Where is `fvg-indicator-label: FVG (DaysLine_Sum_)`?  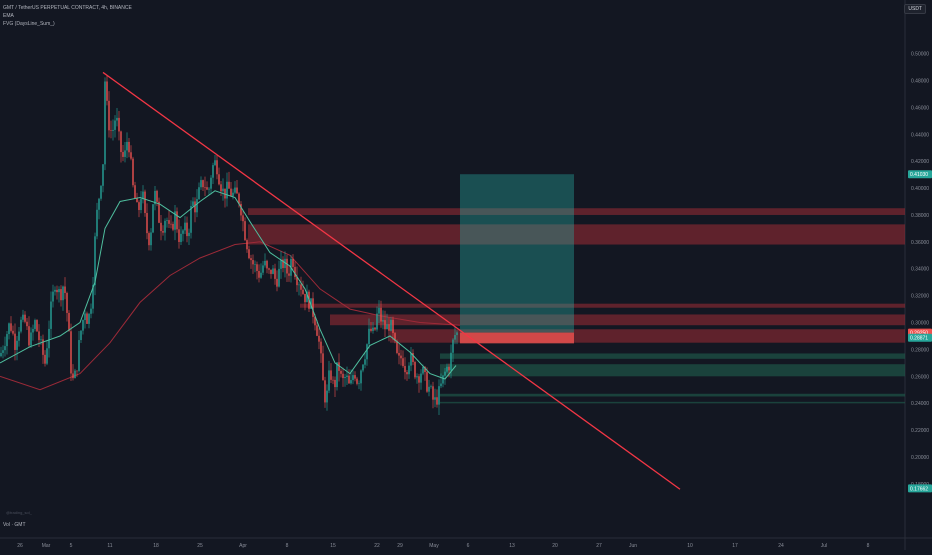 fvg-indicator-label: FVG (DaysLine_Sum_) is located at coordinates (29, 24).